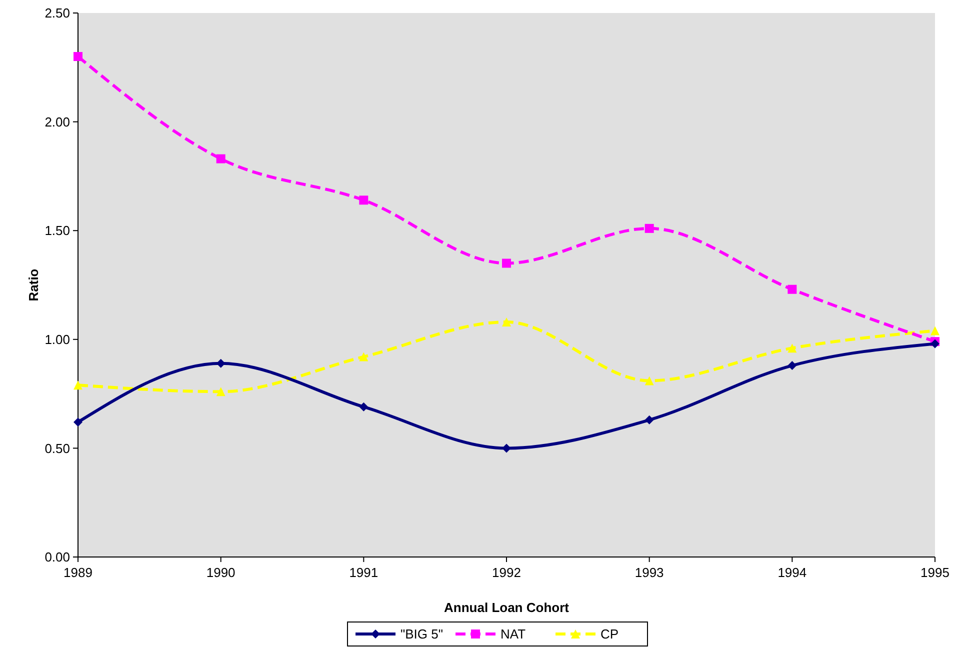 This screenshot has height=650, width=955. What do you see at coordinates (221, 572) in the screenshot?
I see `x-tick-label: 1990` at bounding box center [221, 572].